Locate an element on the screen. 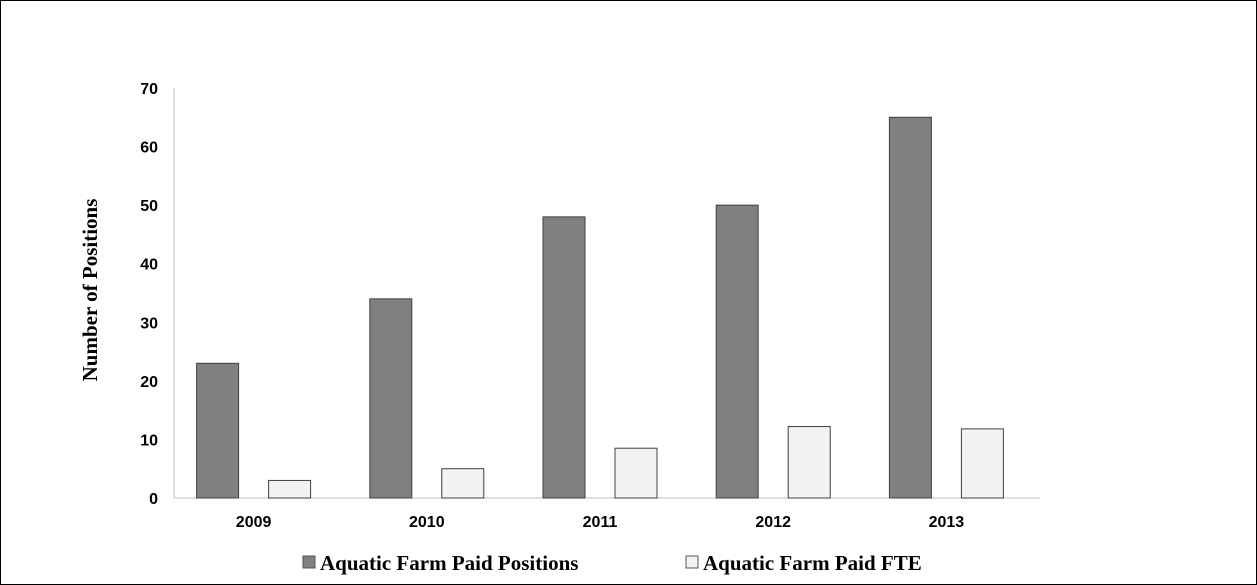 The height and width of the screenshot is (585, 1257). x-axis-ticks: 2009 2010 2011 2012 2013 is located at coordinates (600, 522).